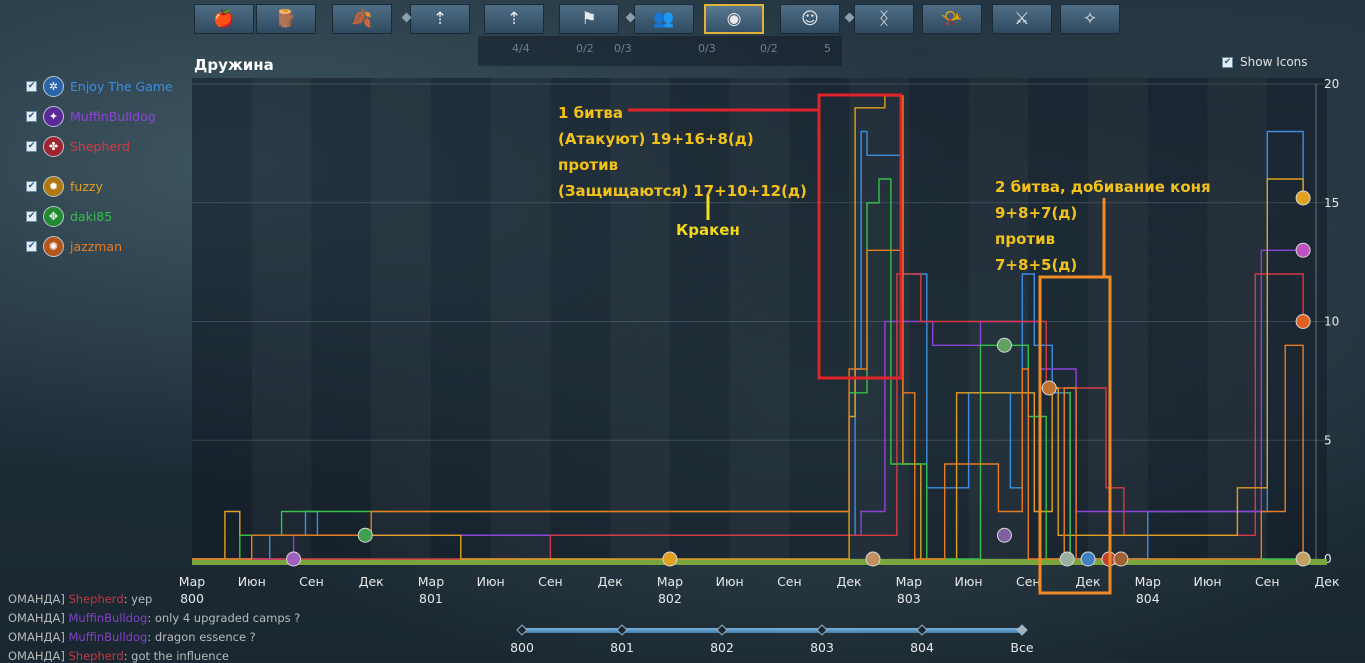 Image resolution: width=1365 pixels, height=663 pixels. I want to click on wood-tab-icon: 🪵, so click(286, 18).